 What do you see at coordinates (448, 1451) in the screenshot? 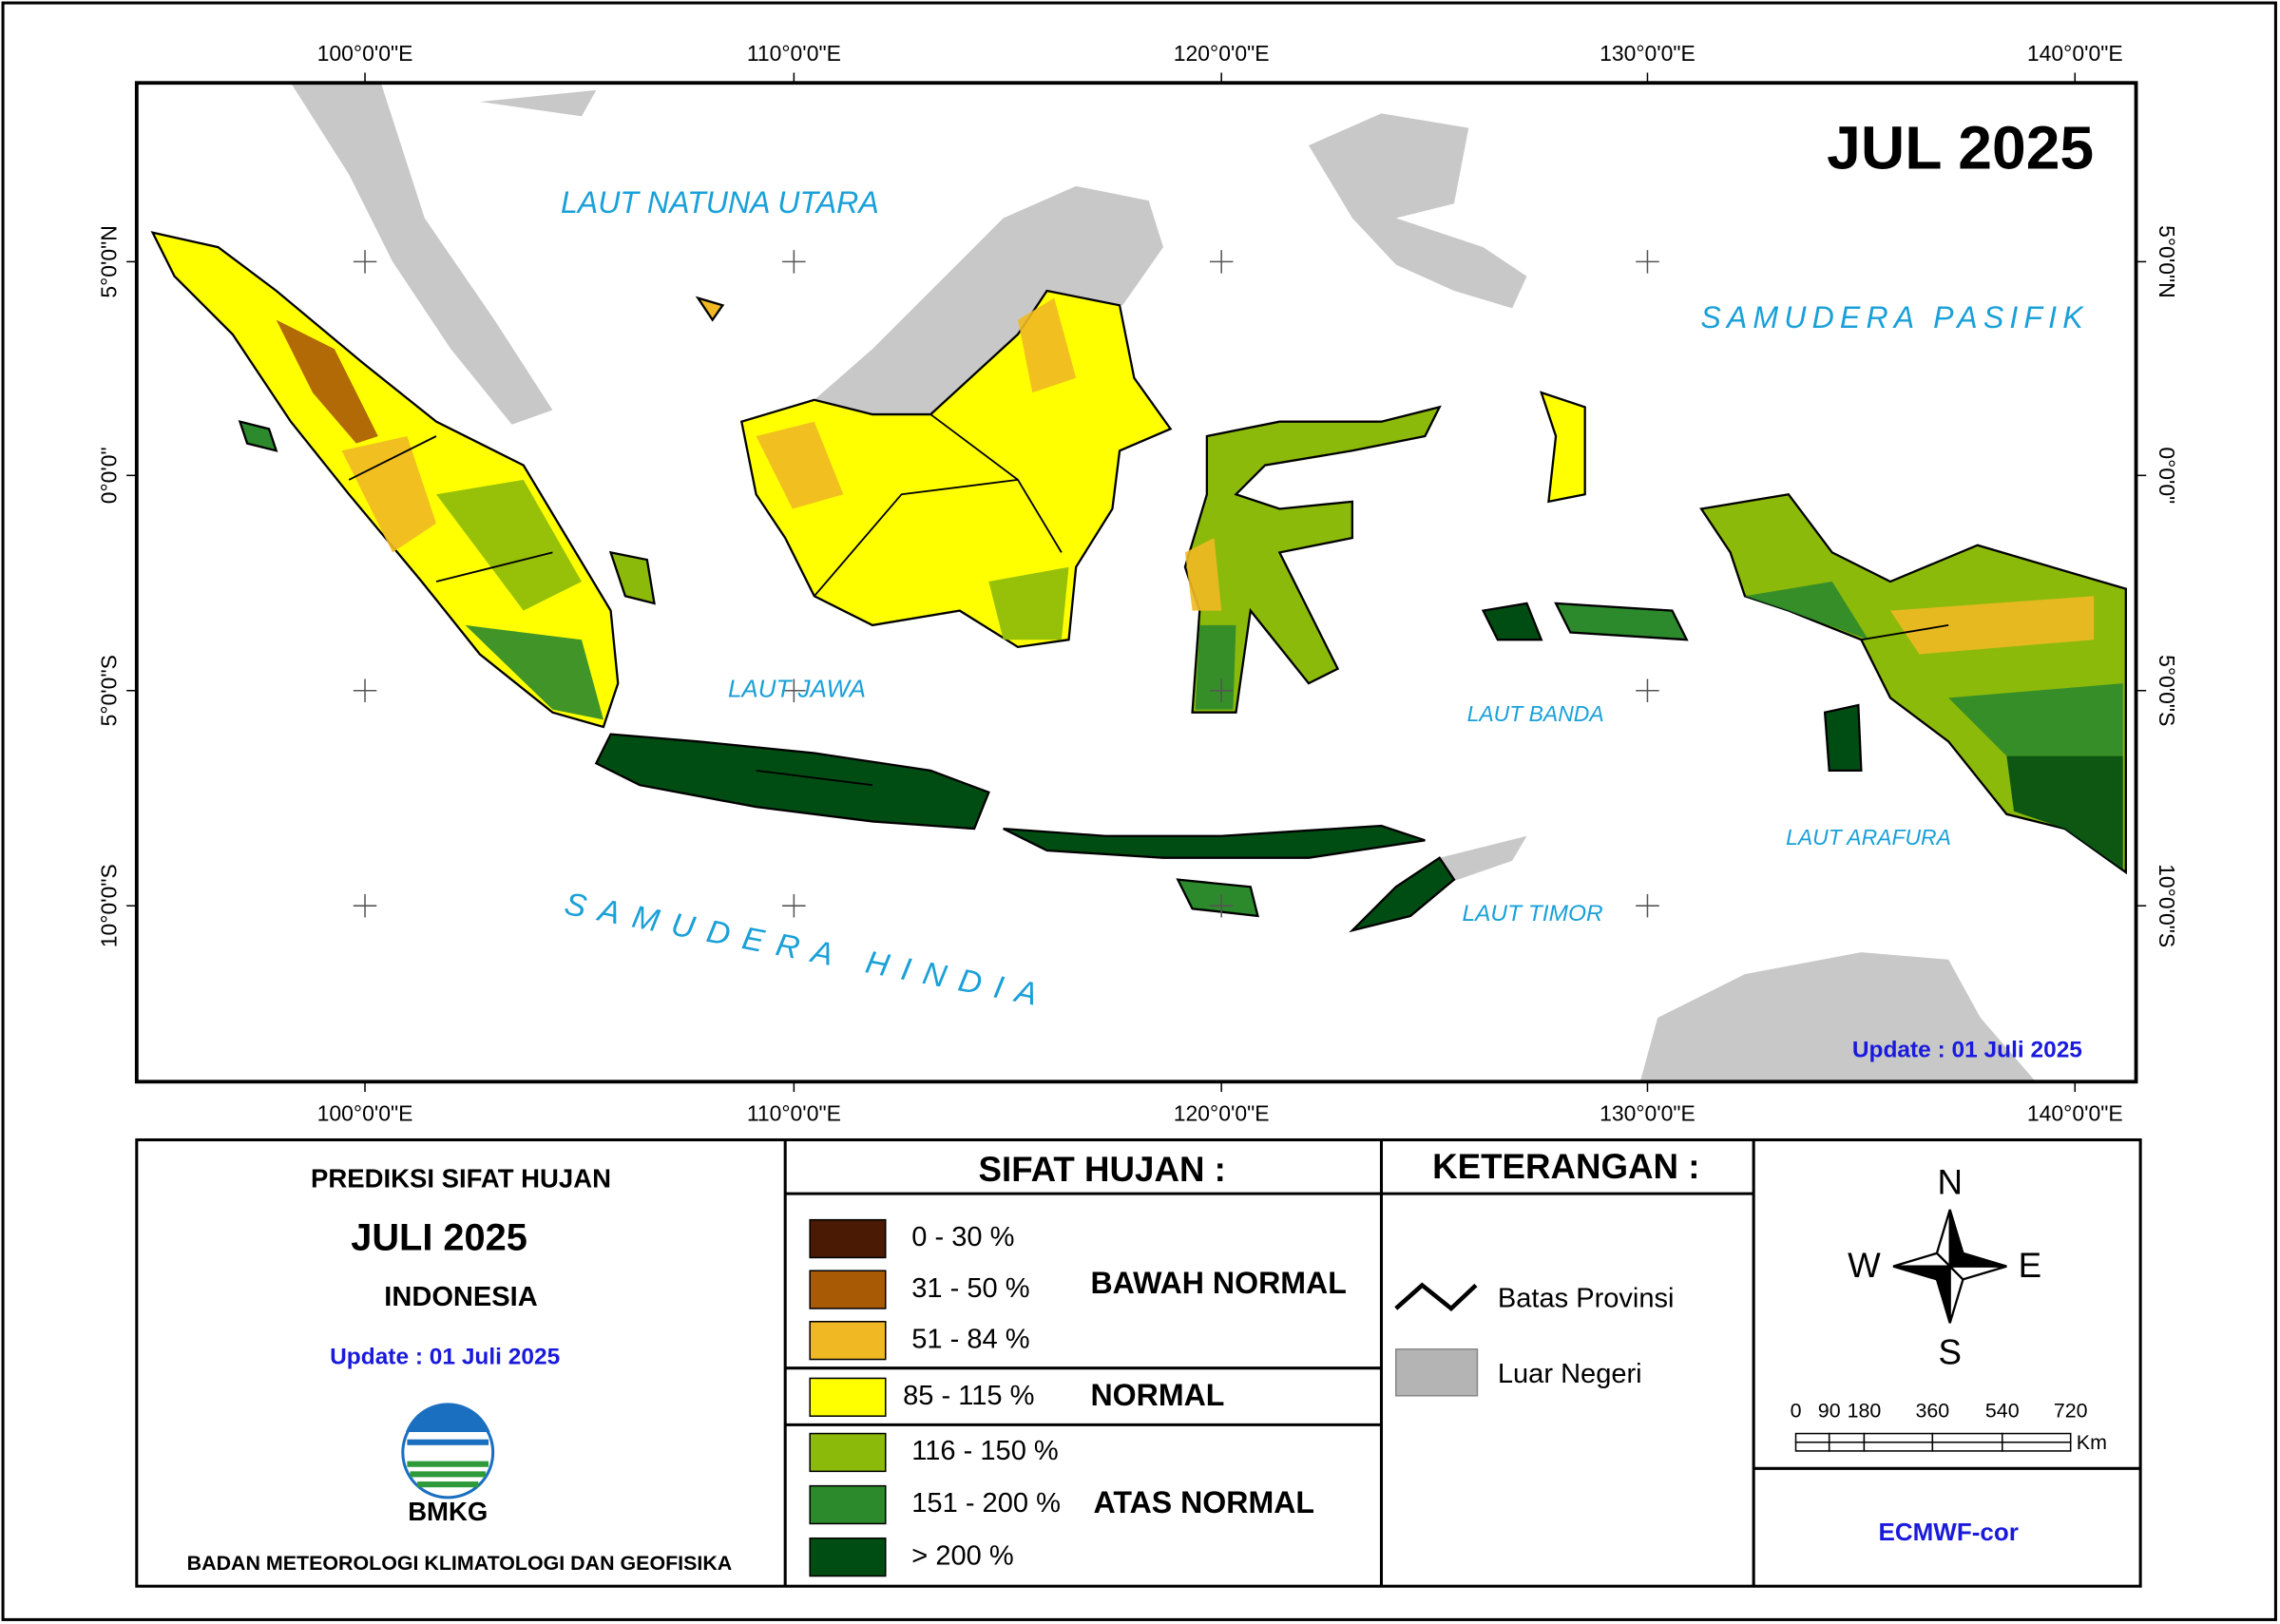
I see `bmkg-logo` at bounding box center [448, 1451].